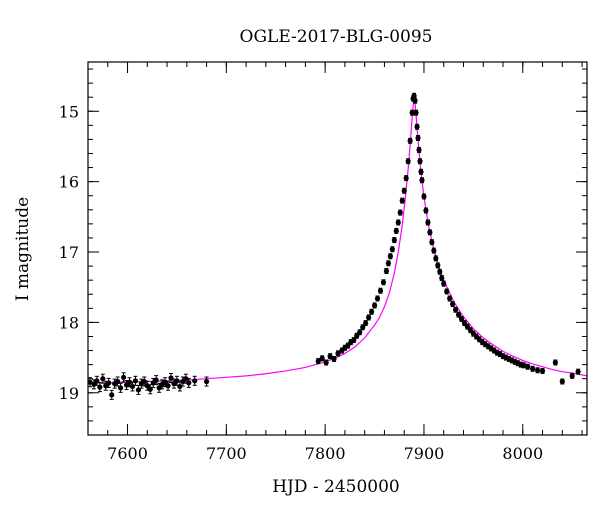  What do you see at coordinates (424, 453) in the screenshot?
I see `x-tick-label: 7900` at bounding box center [424, 453].